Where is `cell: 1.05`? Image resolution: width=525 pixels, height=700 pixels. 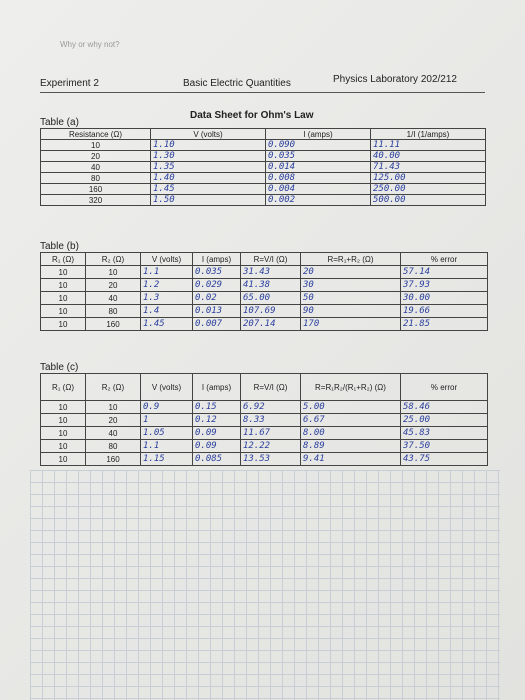
cell: 1.05 is located at coordinates (166, 433).